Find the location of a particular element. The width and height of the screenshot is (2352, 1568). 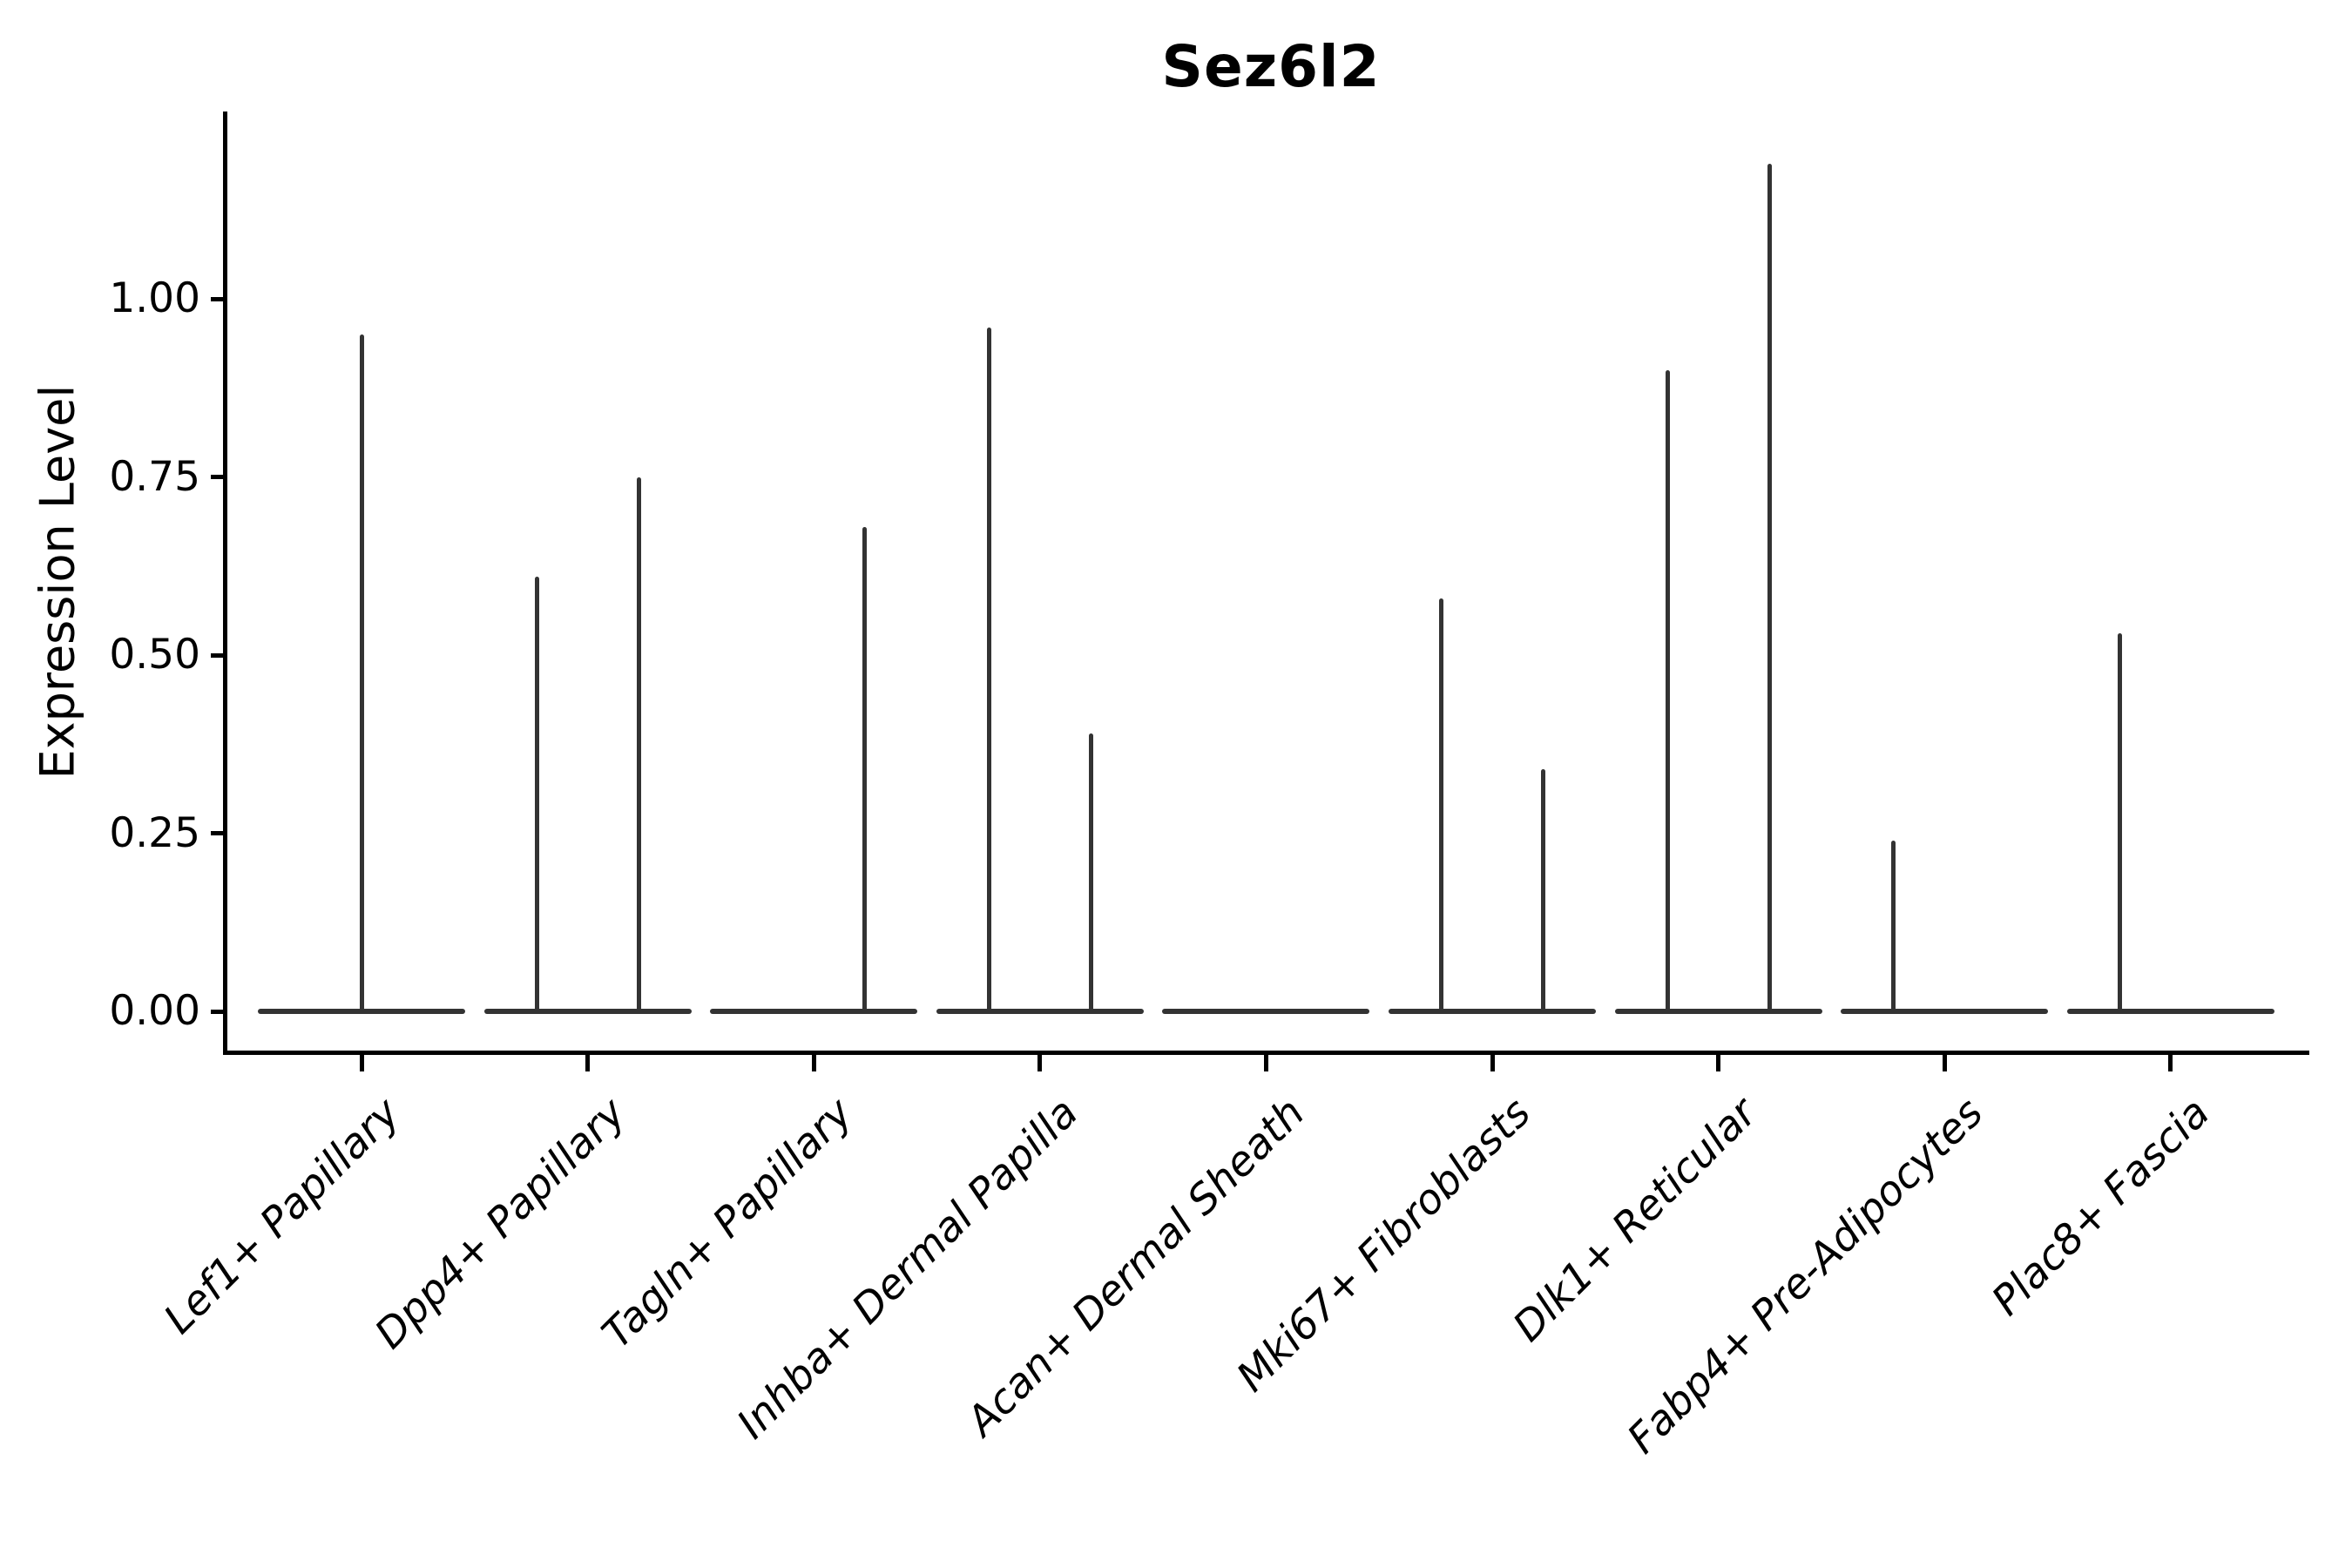

violin-spike-2-right is located at coordinates (638, 743).